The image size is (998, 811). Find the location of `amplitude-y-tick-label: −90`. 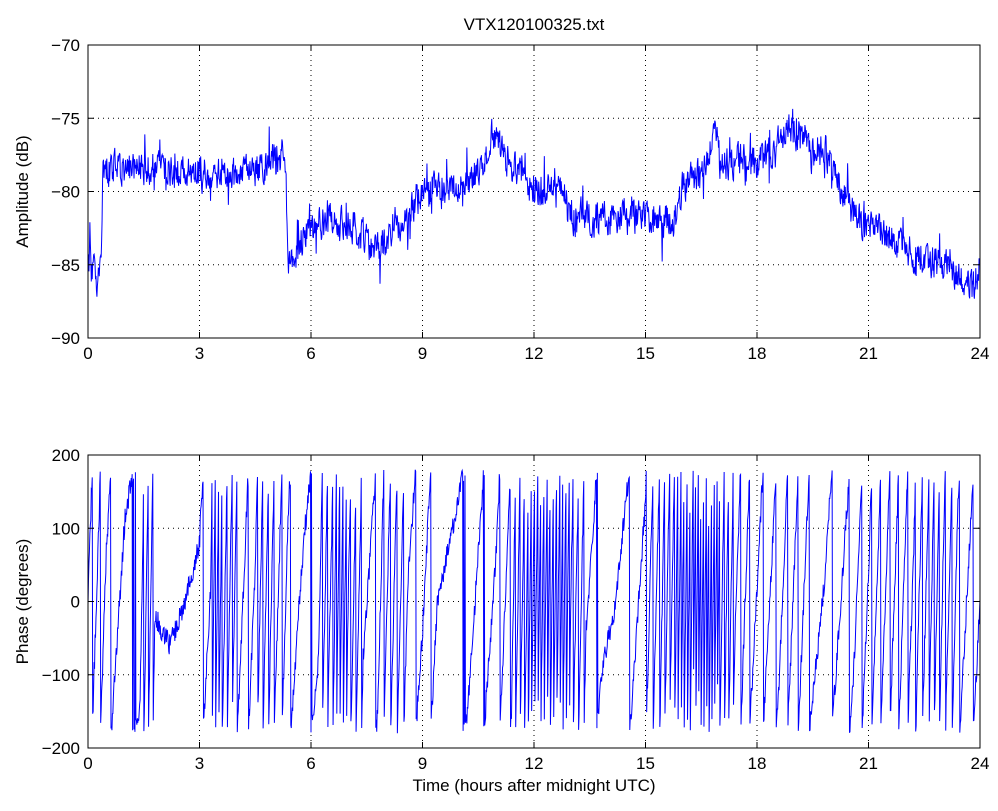

amplitude-y-tick-label: −90 is located at coordinates (65, 338).